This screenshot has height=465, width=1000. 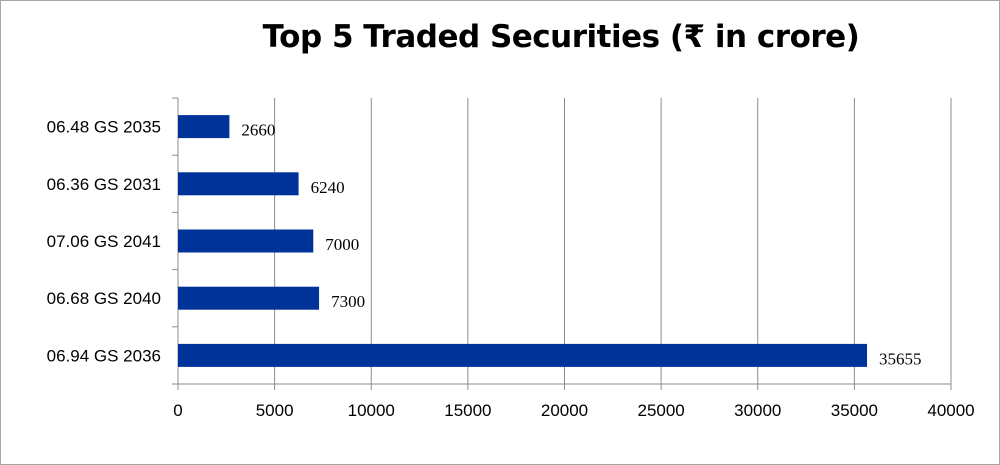 I want to click on x-tick-label: 20000, so click(x=564, y=410).